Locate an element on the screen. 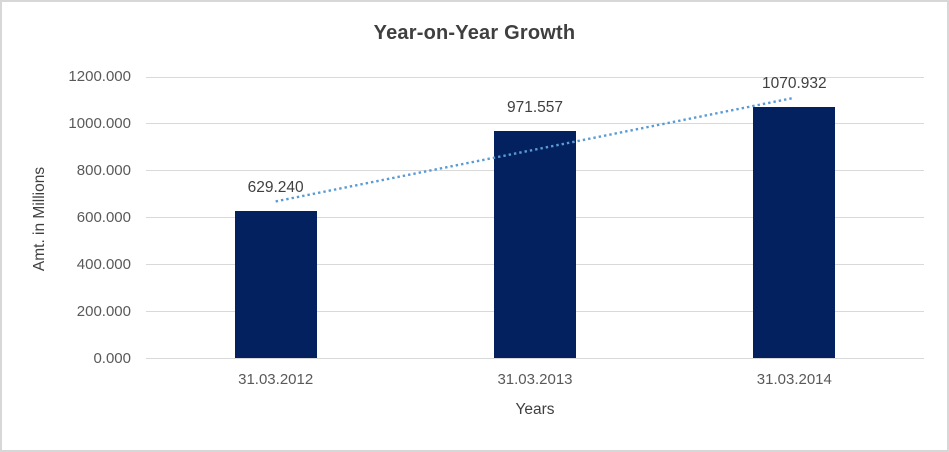  y-tick-label: 200.000 is located at coordinates (103, 311).